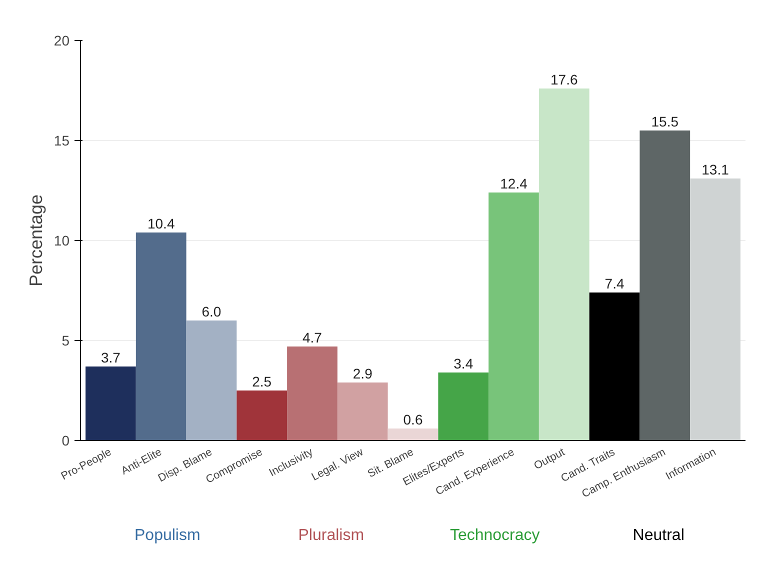 This screenshot has height=564, width=764. I want to click on y-tick-label: 10, so click(62, 240).